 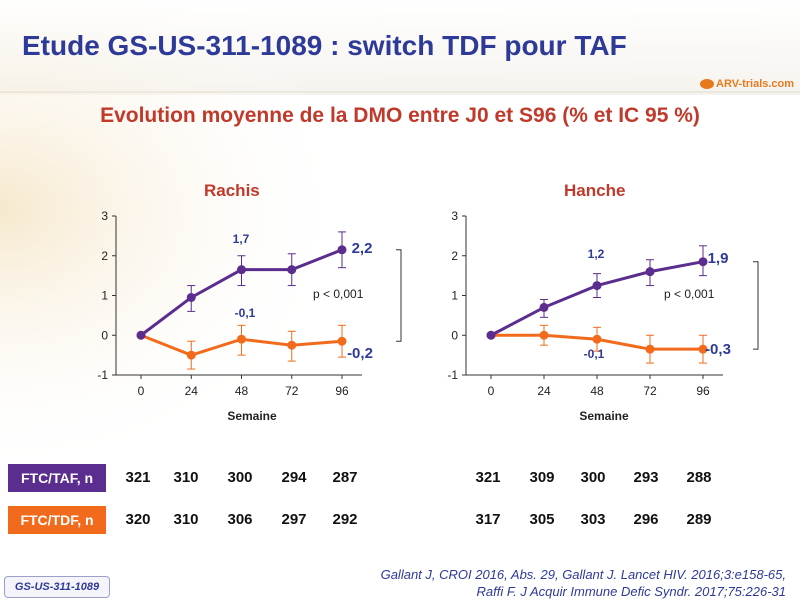 I want to click on point-label-taf: 1,7, so click(x=241, y=239).